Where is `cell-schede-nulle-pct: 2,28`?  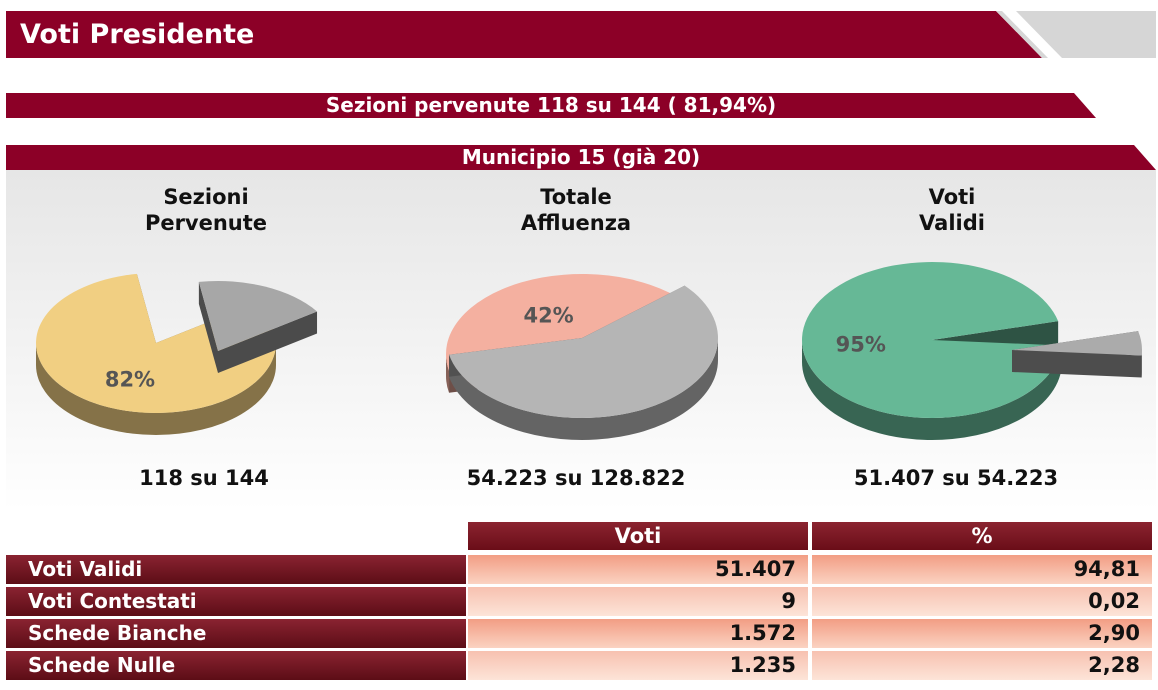 cell-schede-nulle-pct: 2,28 is located at coordinates (982, 665).